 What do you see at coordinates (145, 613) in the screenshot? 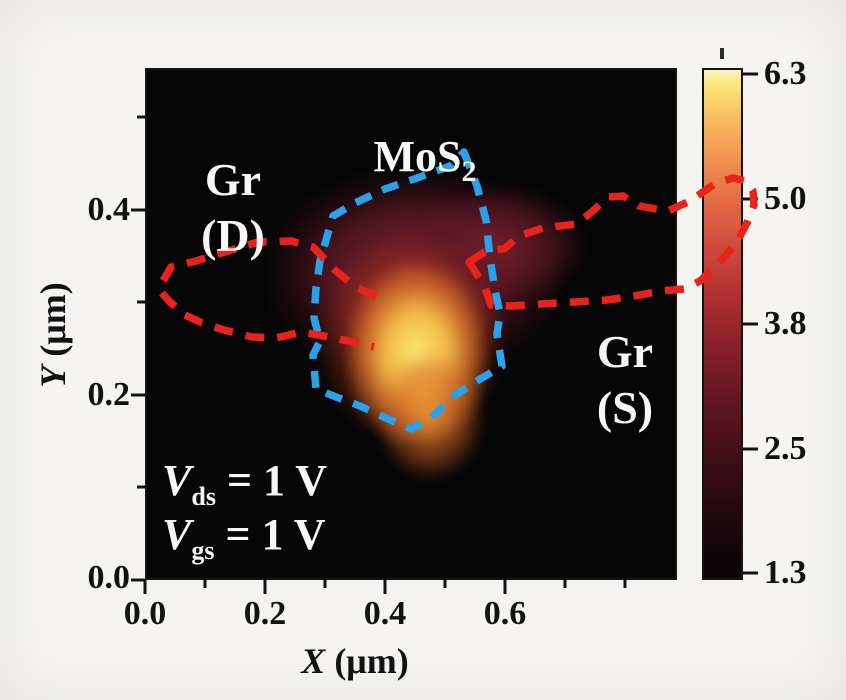
I see `x-tick-label-0.0: 0.0` at bounding box center [145, 613].